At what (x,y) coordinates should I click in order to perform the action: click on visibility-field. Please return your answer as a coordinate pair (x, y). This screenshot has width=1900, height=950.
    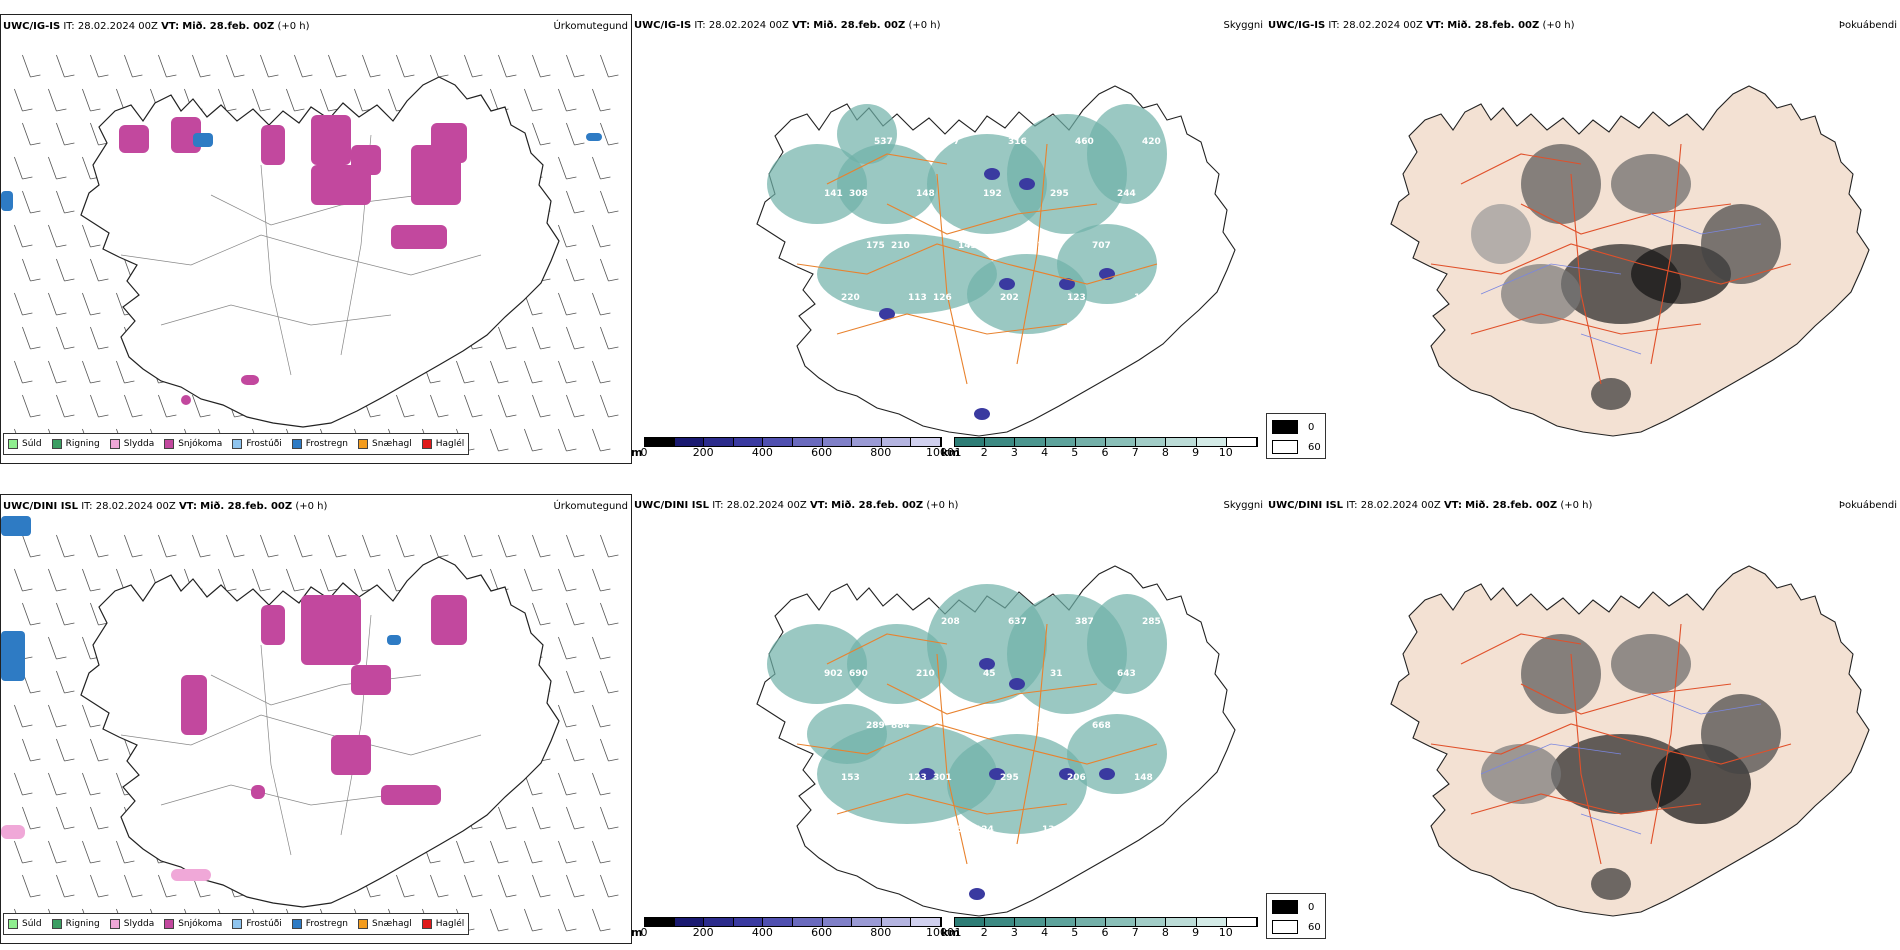
    Looking at the image, I should click on (967, 219).